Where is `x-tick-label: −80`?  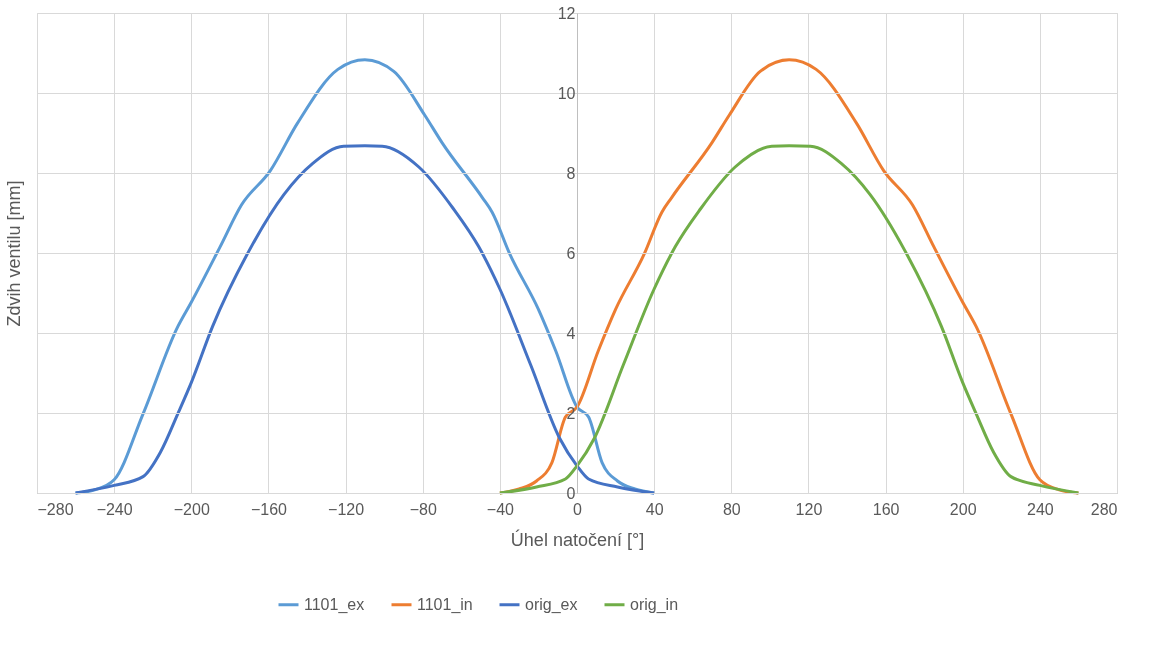
x-tick-label: −80 is located at coordinates (423, 509).